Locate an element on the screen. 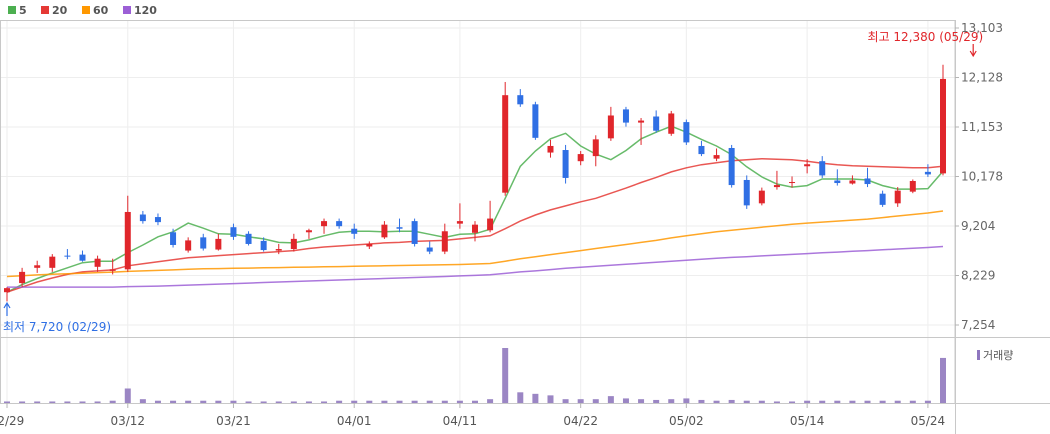 This screenshot has width=1050, height=434. legend: 5 20 60 120 is located at coordinates (82, 10).